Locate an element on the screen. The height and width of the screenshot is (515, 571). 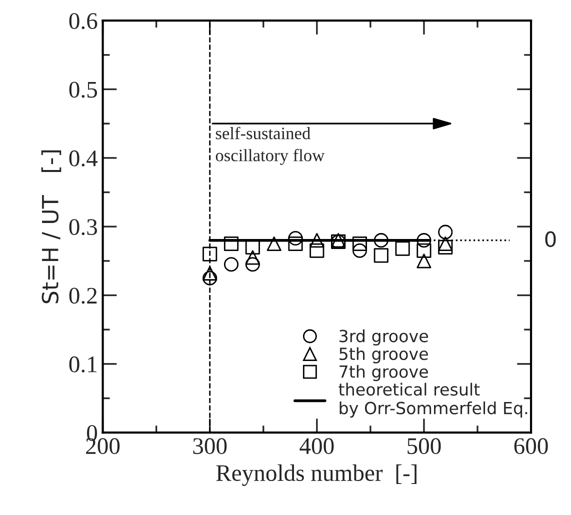
legend-label: theoretical result by Orr-Sommerfeld Eq. is located at coordinates (433, 400).